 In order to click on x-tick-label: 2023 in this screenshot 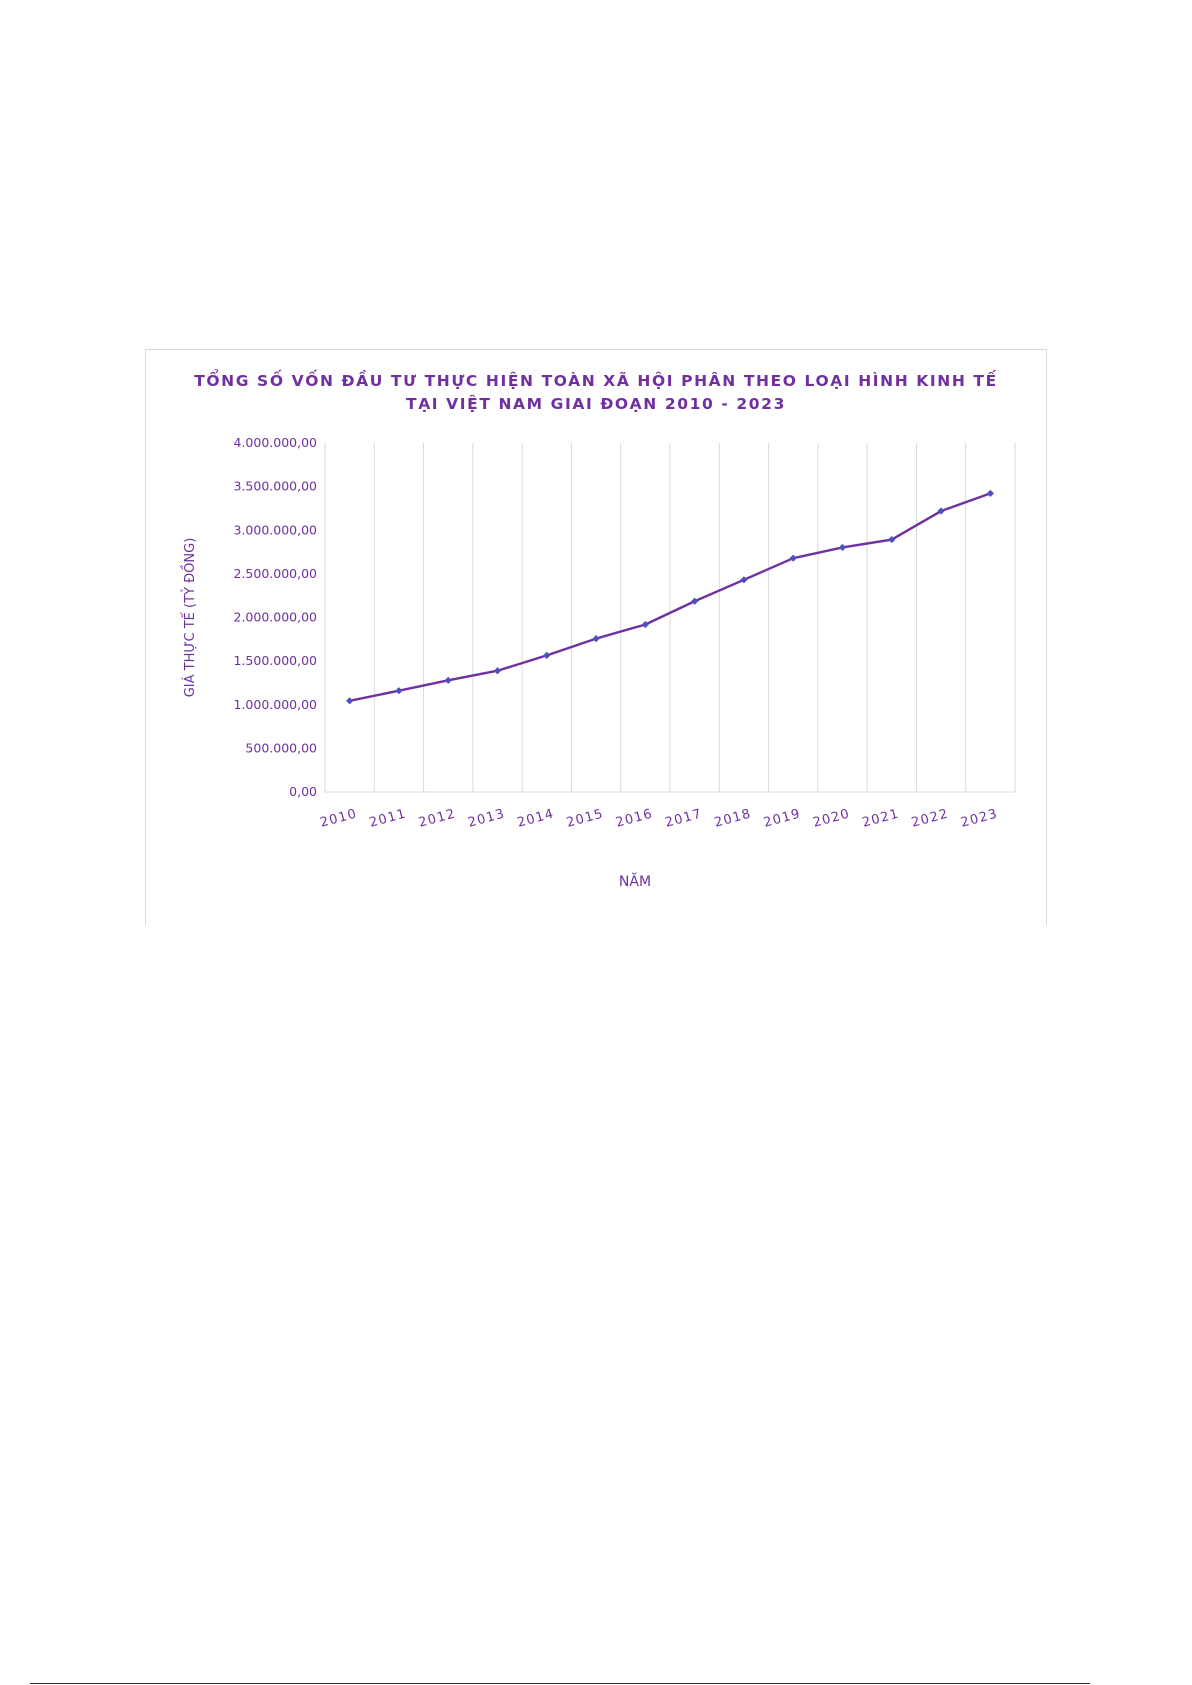, I will do `click(979, 818)`.